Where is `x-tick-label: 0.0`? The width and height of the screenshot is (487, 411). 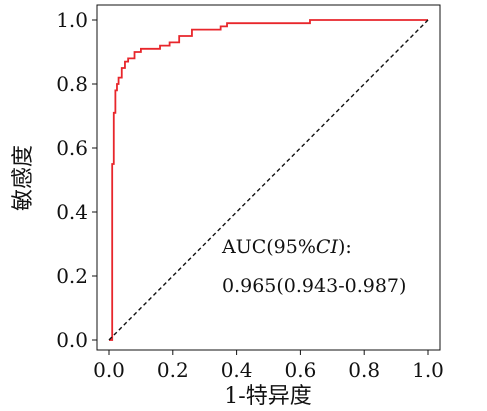 x-tick-label: 0.0 is located at coordinates (109, 370).